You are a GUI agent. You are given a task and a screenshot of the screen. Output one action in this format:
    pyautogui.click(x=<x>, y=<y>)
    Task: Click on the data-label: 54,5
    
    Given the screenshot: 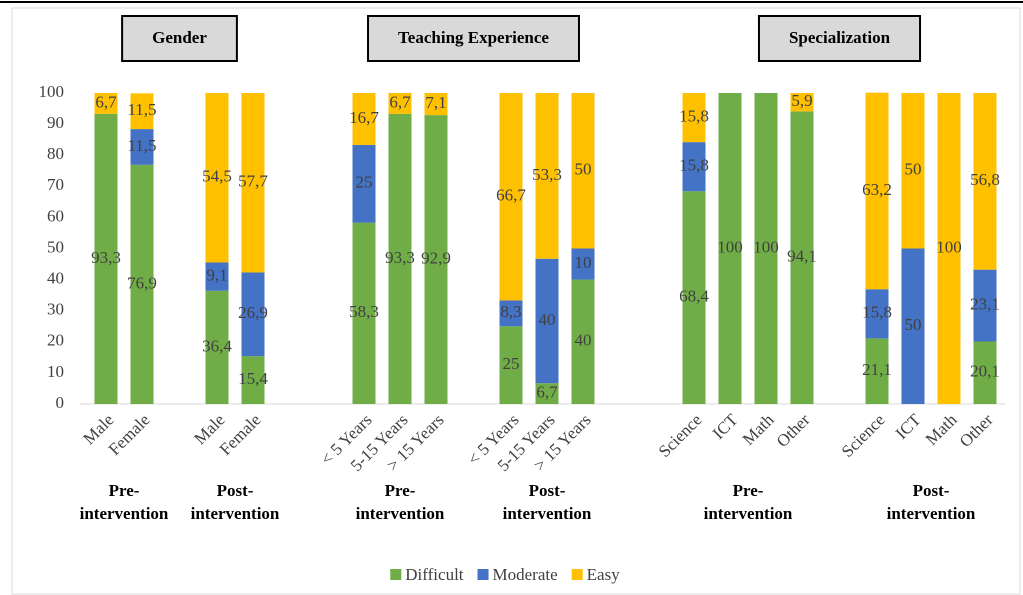 What is the action you would take?
    pyautogui.click(x=217, y=176)
    